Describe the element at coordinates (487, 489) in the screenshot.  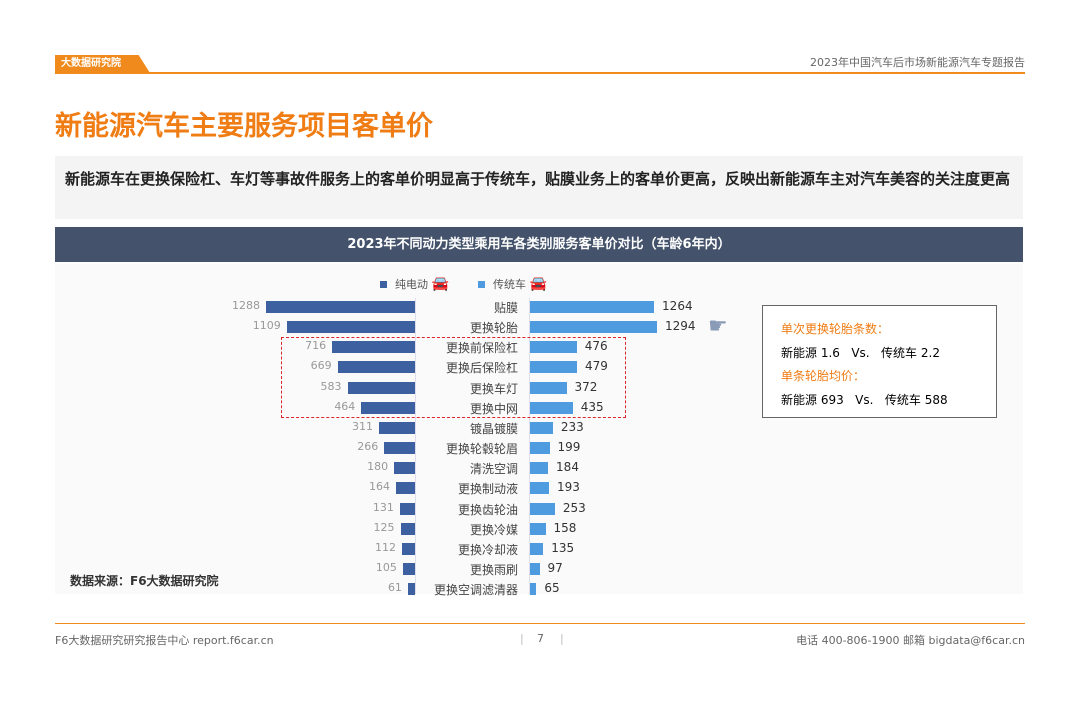
I see `category-label: 更换制动液` at that location.